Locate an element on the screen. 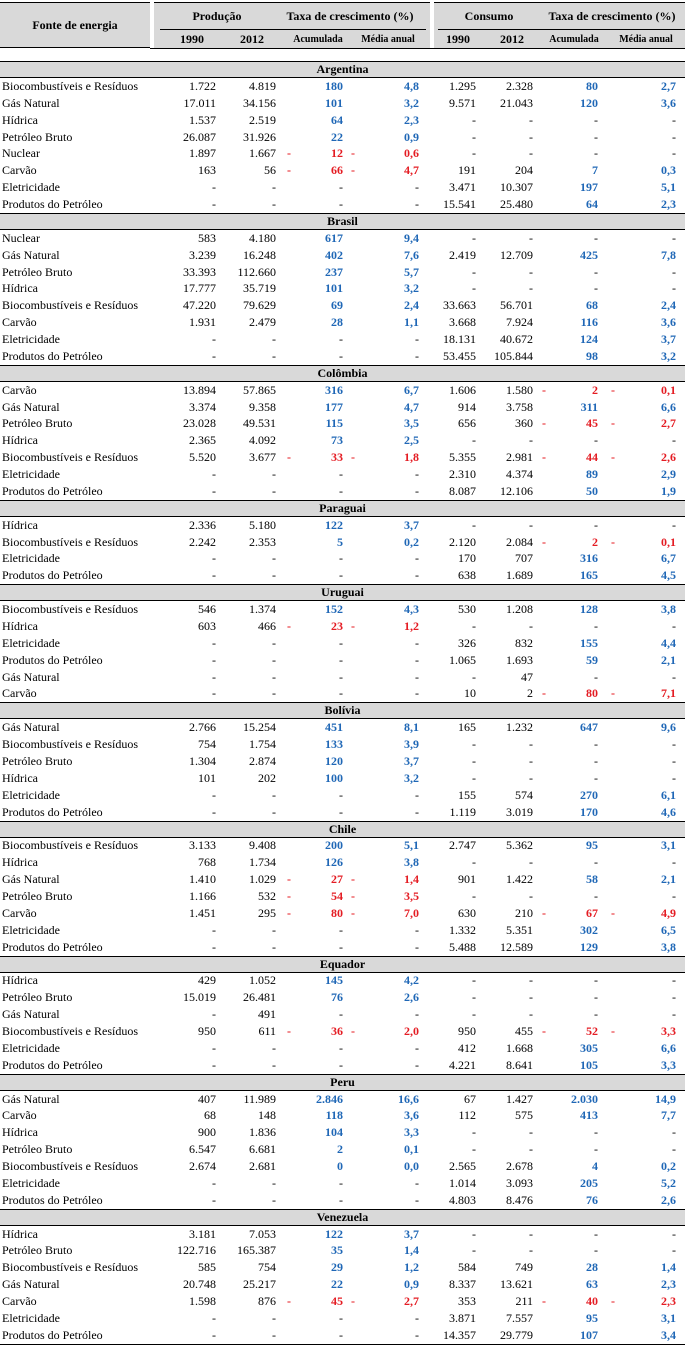 This screenshot has width=685, height=1345. value-cell: 170 is located at coordinates (589, 811).